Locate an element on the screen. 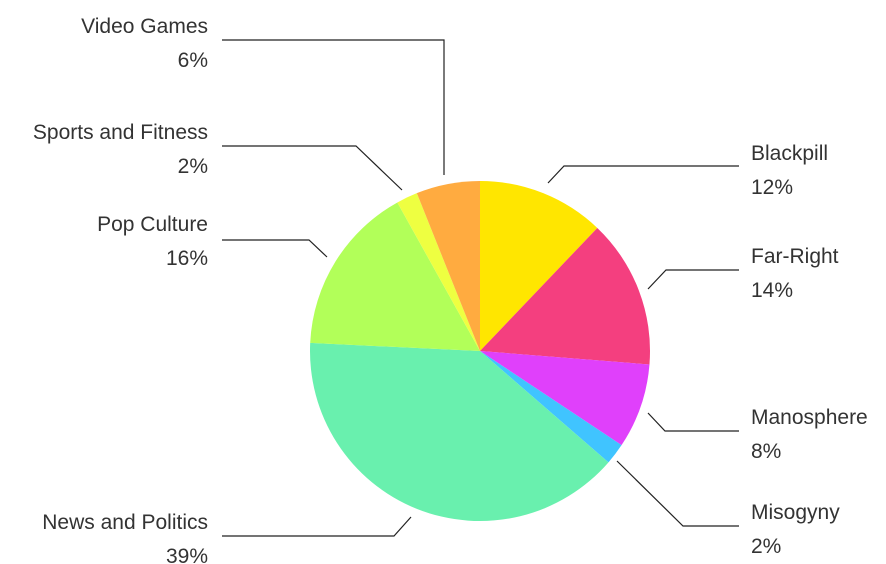  pie-slice-sports-and-fitness is located at coordinates (438, 272).